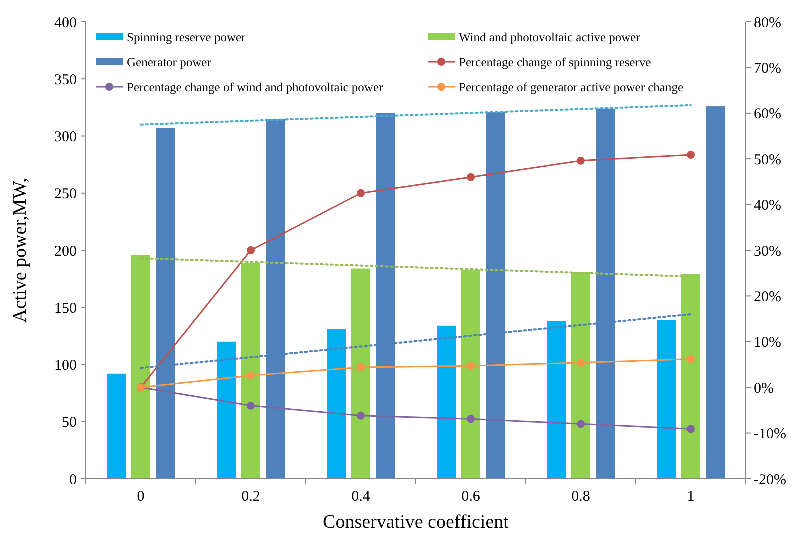 Image resolution: width=810 pixels, height=539 pixels. Describe the element at coordinates (768, 68) in the screenshot. I see `y2-tick-label: 70%` at that location.